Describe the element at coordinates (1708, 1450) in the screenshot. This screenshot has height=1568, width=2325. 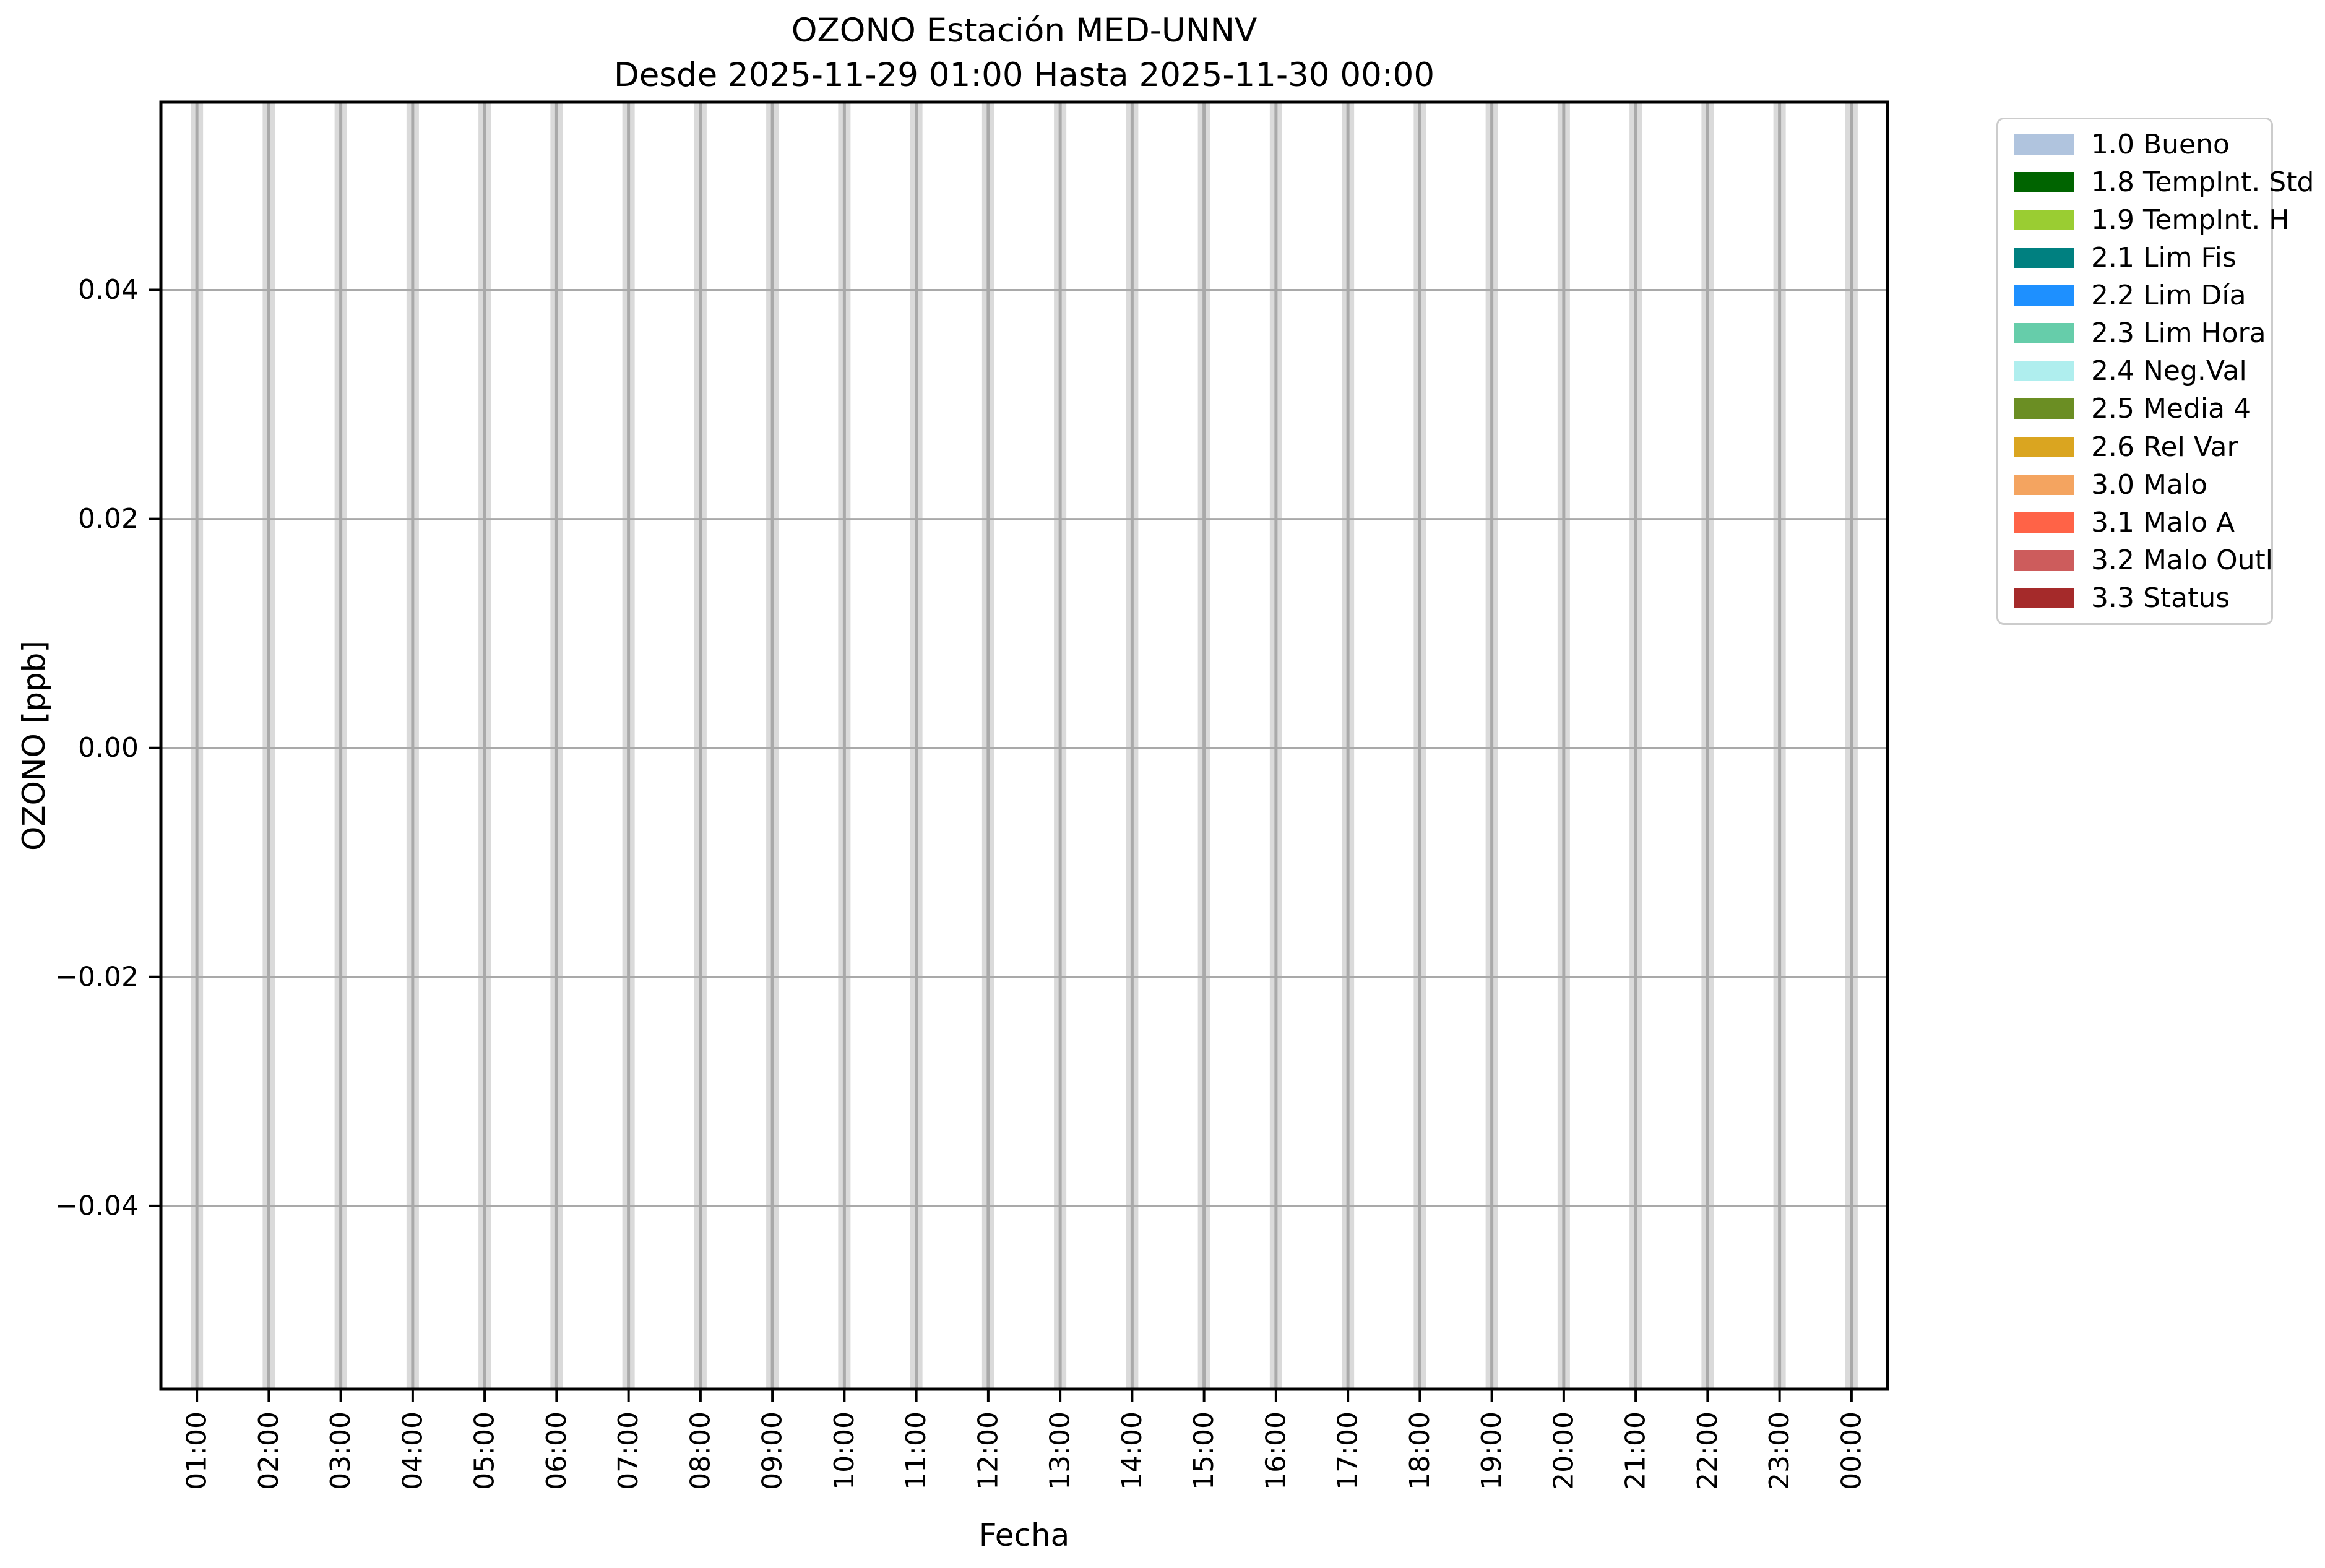
I see `x-tick-label: 22:00` at that location.